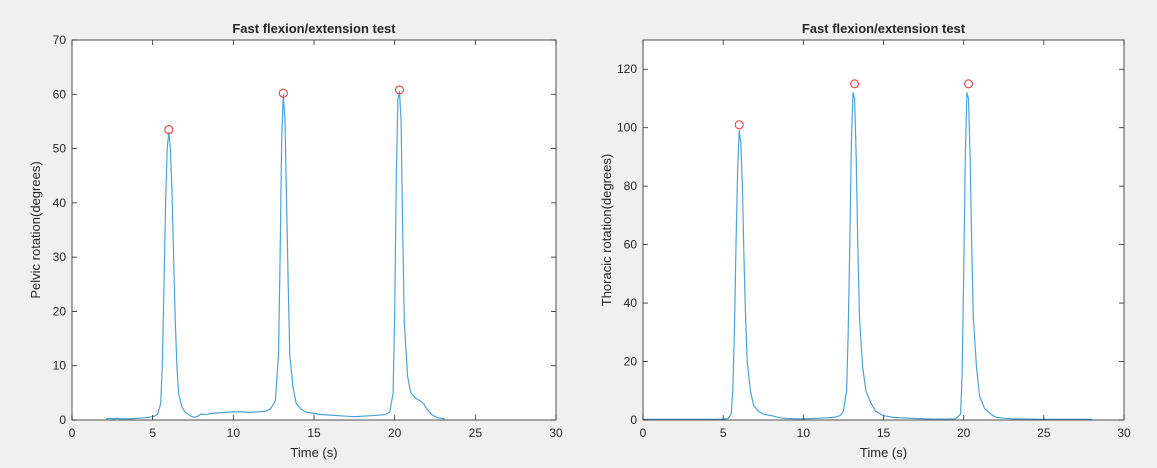  I want to click on y-tick-label: 120, so click(627, 69).